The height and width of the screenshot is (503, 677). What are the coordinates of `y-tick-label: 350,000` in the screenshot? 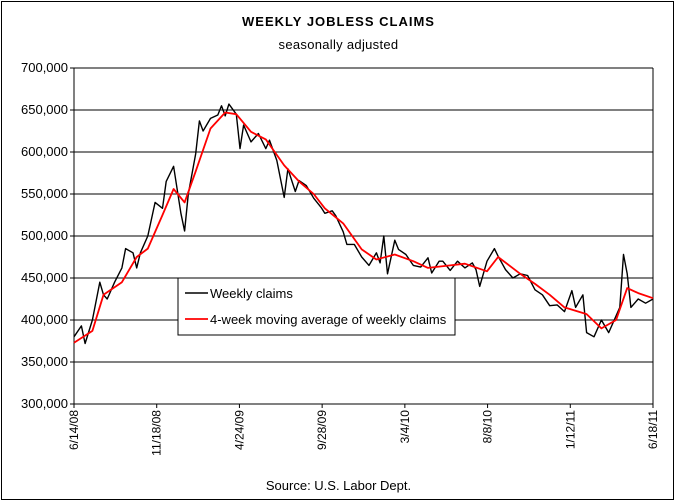 It's located at (44, 361).